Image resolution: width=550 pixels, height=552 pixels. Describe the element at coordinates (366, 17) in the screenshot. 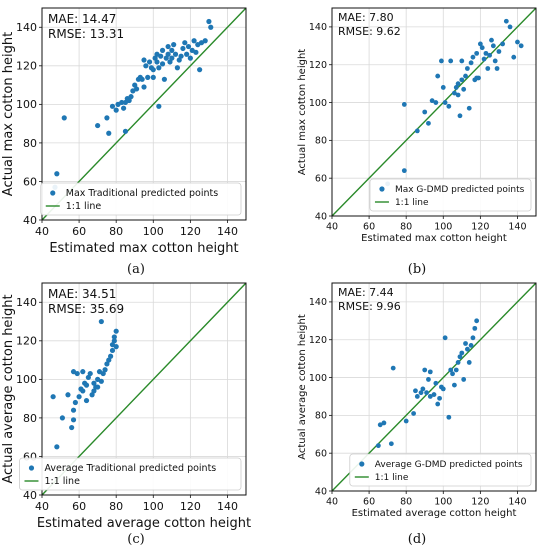

I see `stat-text: MAE: 7.80` at that location.